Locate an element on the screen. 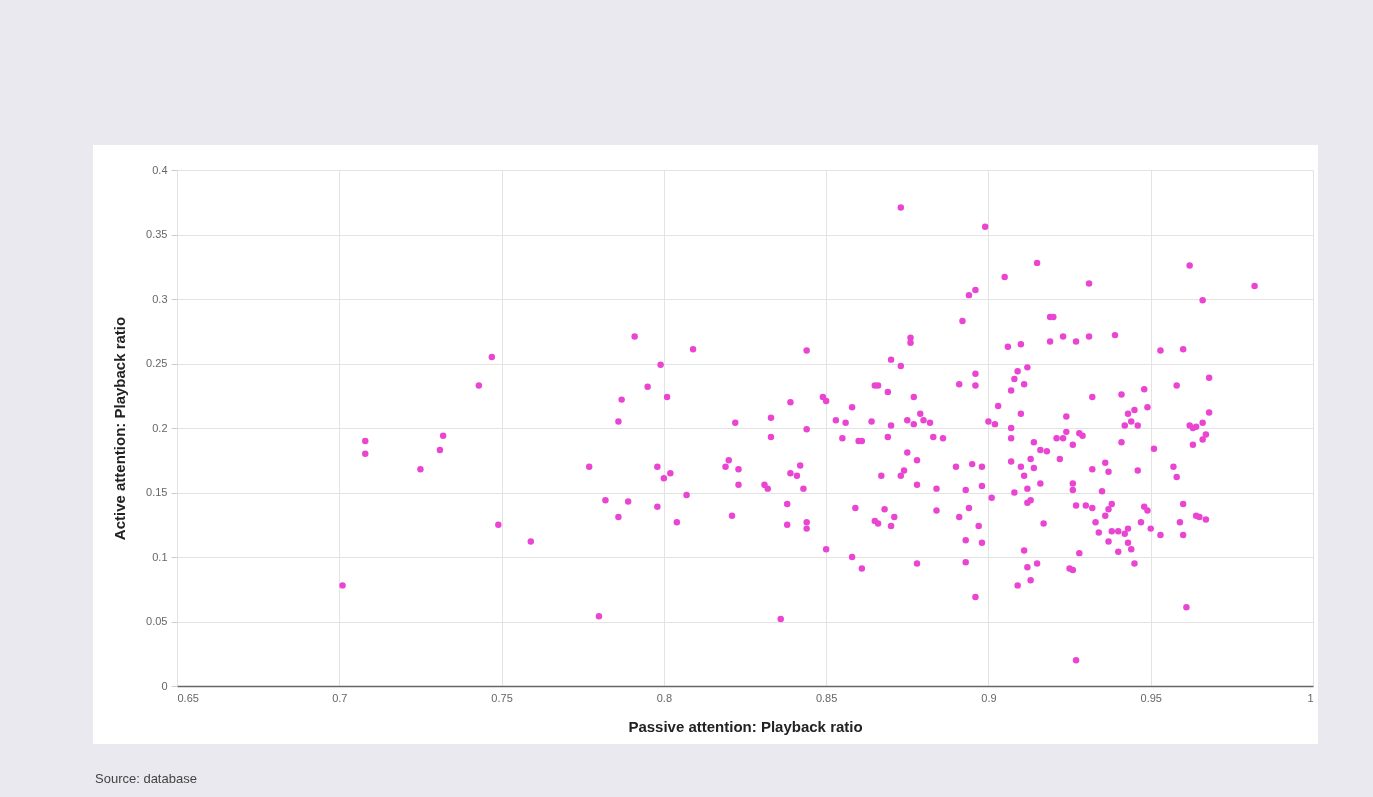  x-axis-title: Passive attention: Playback ratio is located at coordinates (745, 726).